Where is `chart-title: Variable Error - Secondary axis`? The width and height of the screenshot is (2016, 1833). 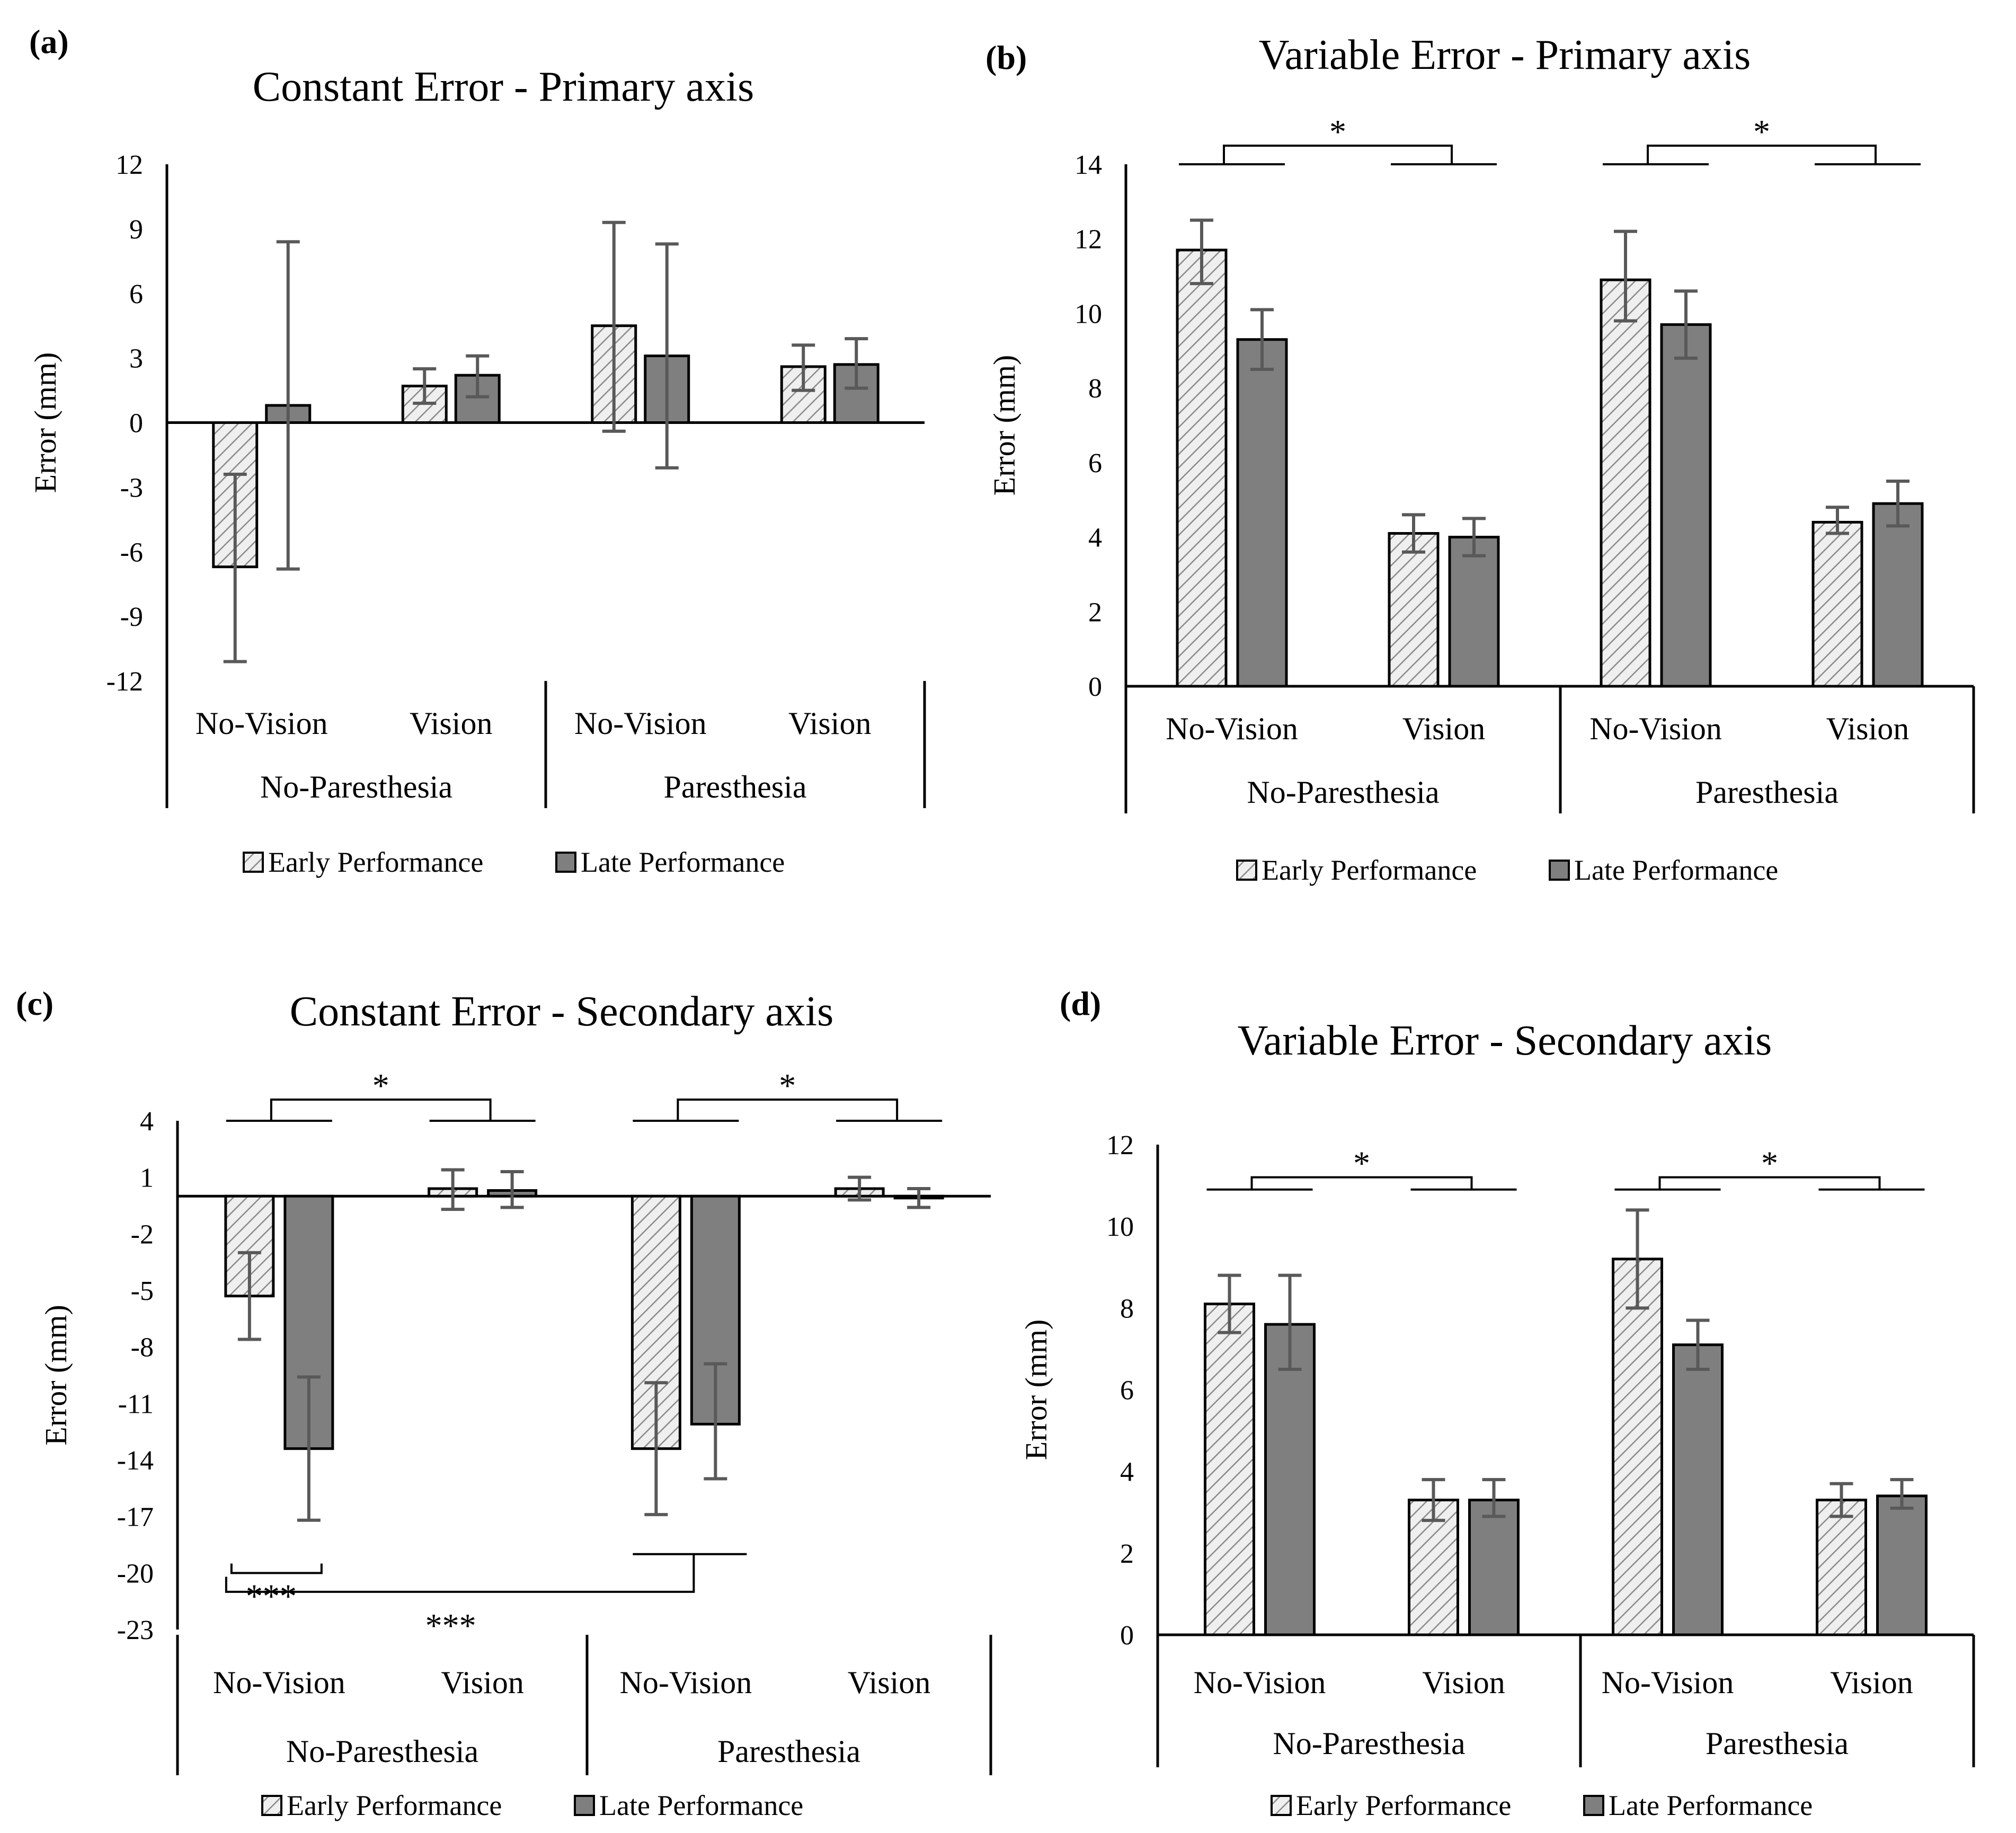 chart-title: Variable Error - Secondary axis is located at coordinates (1505, 1040).